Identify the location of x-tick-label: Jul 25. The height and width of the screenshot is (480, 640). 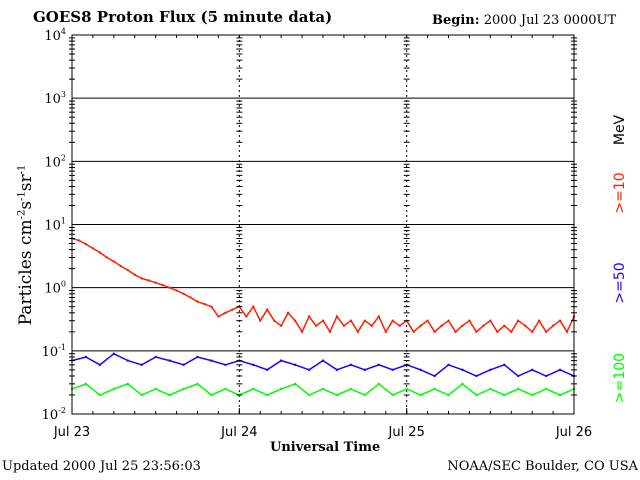
(405, 432).